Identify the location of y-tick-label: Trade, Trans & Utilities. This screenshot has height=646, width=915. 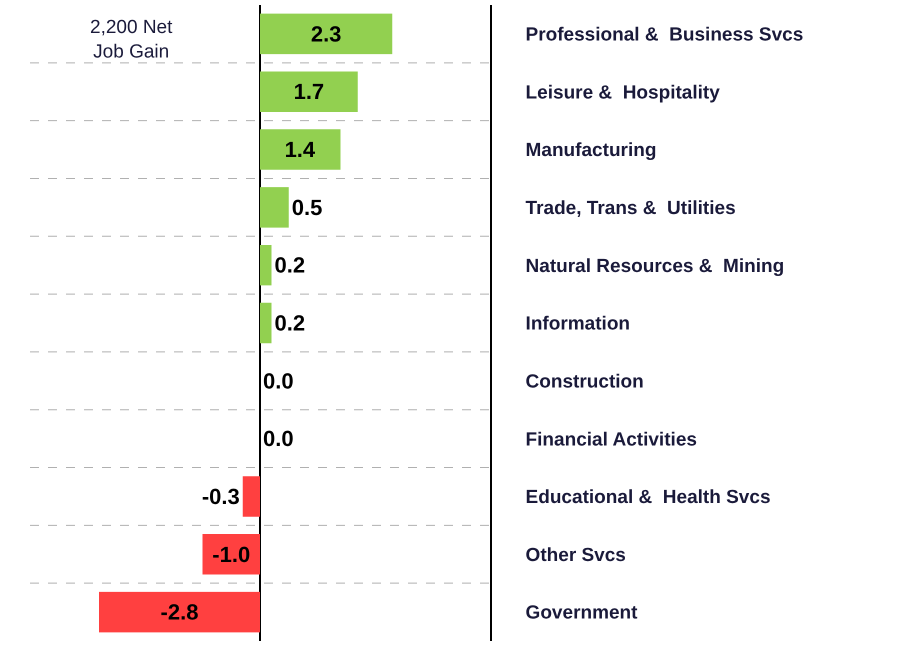
(631, 209).